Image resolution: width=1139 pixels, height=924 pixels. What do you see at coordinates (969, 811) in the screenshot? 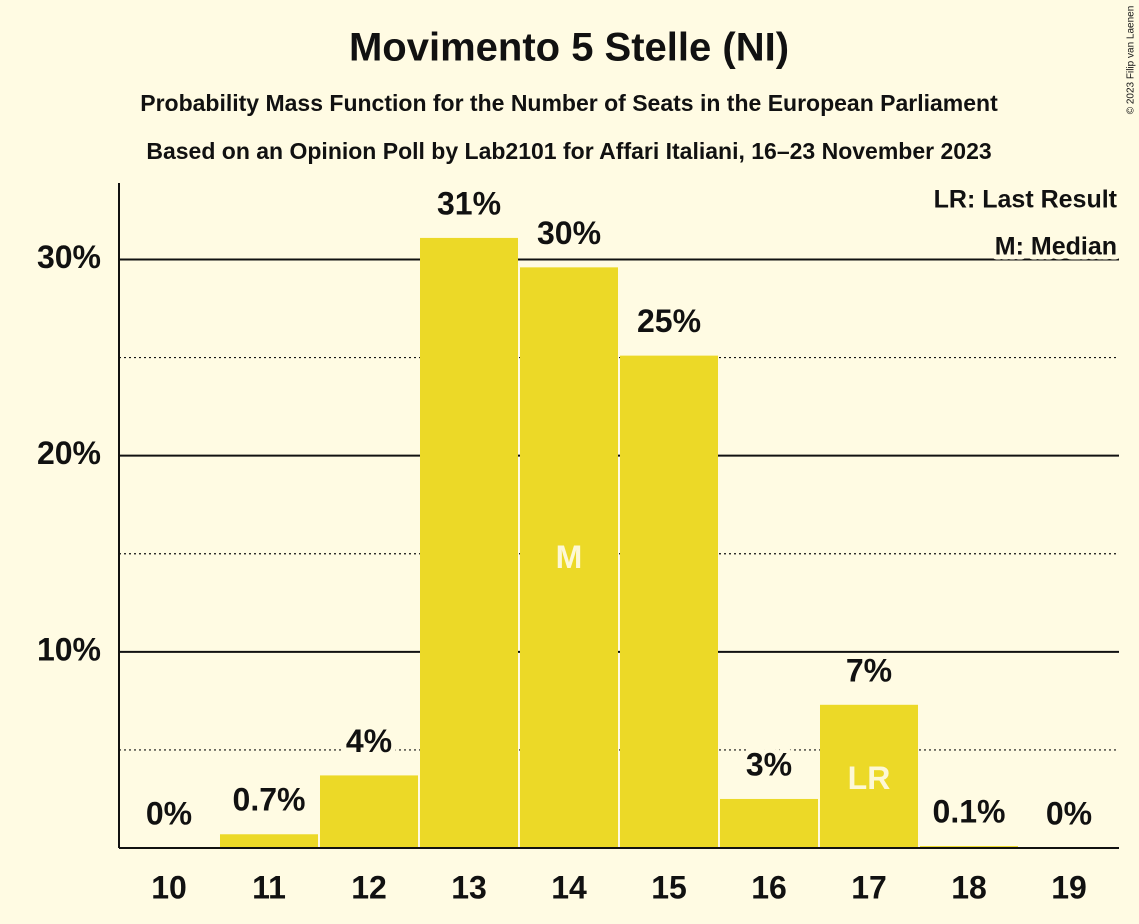
I see `value-label: 0.1%` at bounding box center [969, 811].